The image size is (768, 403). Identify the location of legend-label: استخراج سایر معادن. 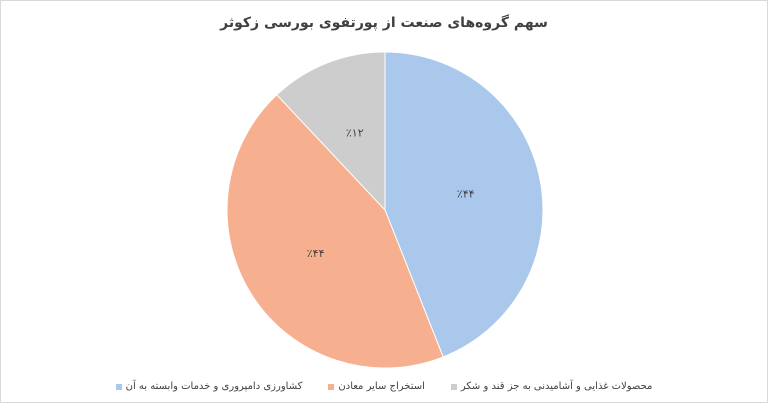
(381, 386).